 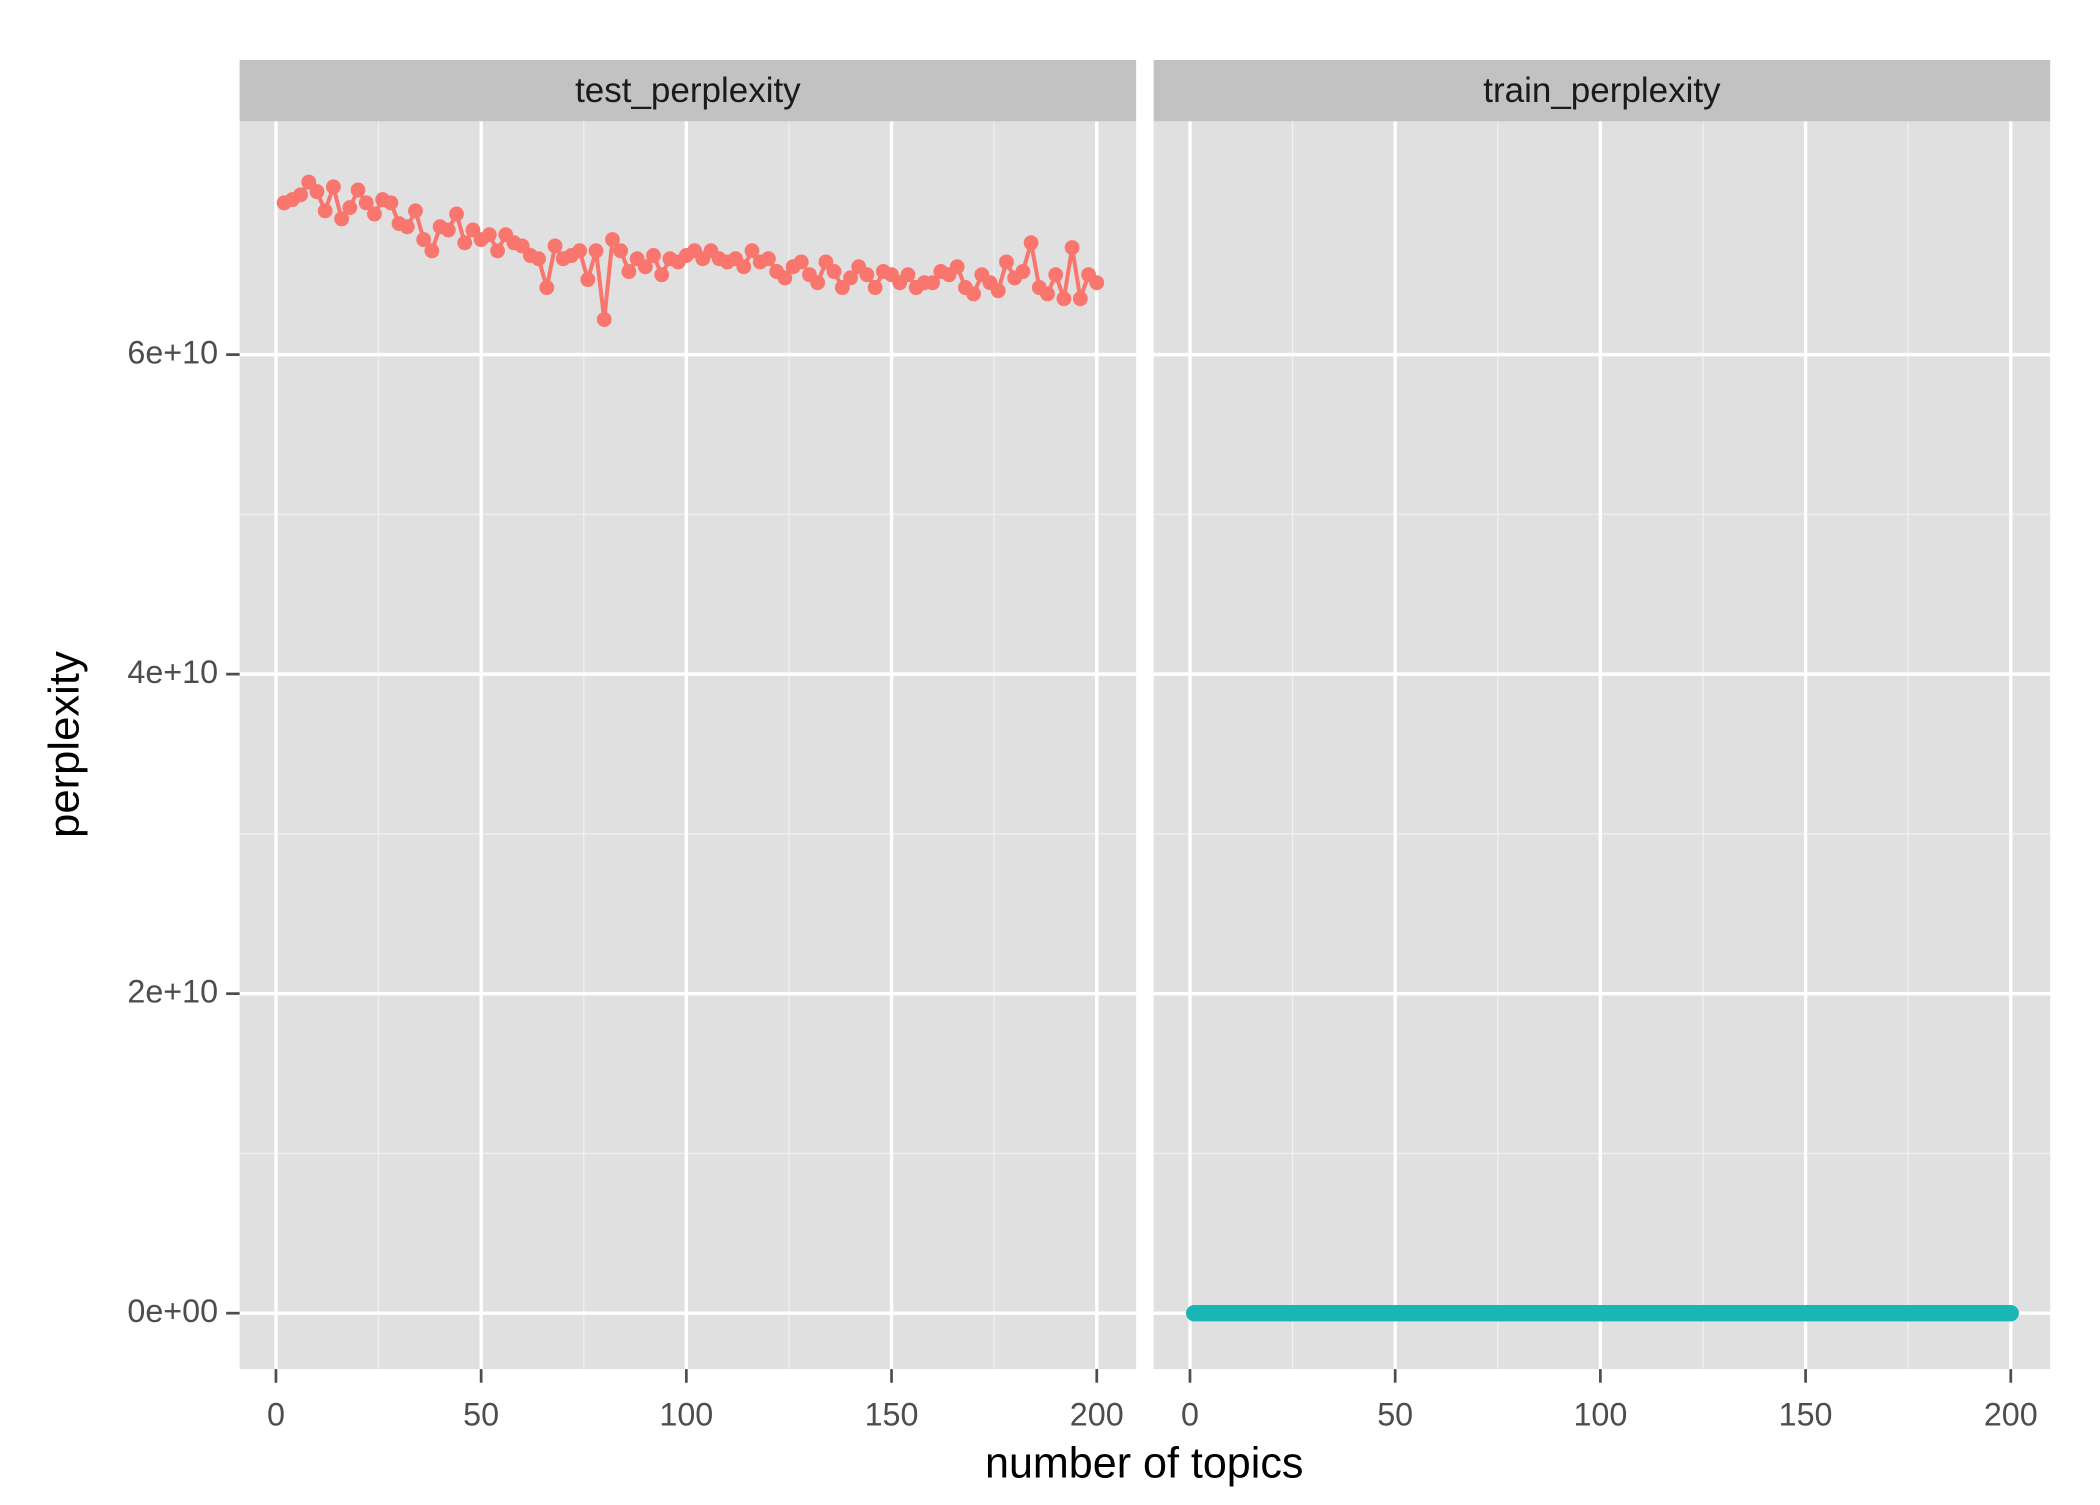 I want to click on y-tick-label: 4e+10, so click(x=172, y=672).